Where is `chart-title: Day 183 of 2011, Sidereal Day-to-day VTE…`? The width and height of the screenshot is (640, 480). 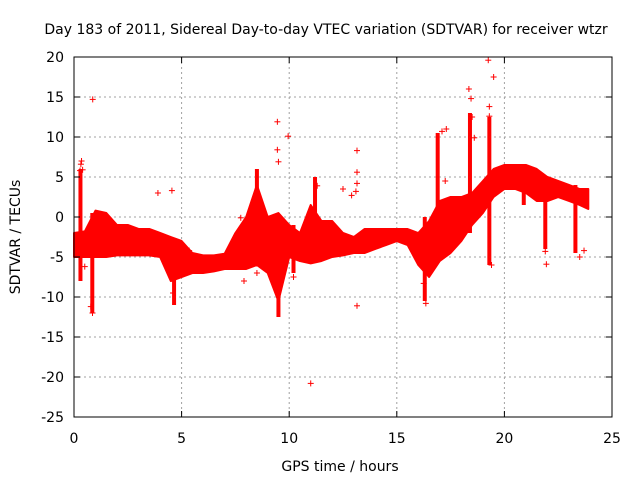 chart-title: Day 183 of 2011, Sidereal Day-to-day VTE… is located at coordinates (326, 30).